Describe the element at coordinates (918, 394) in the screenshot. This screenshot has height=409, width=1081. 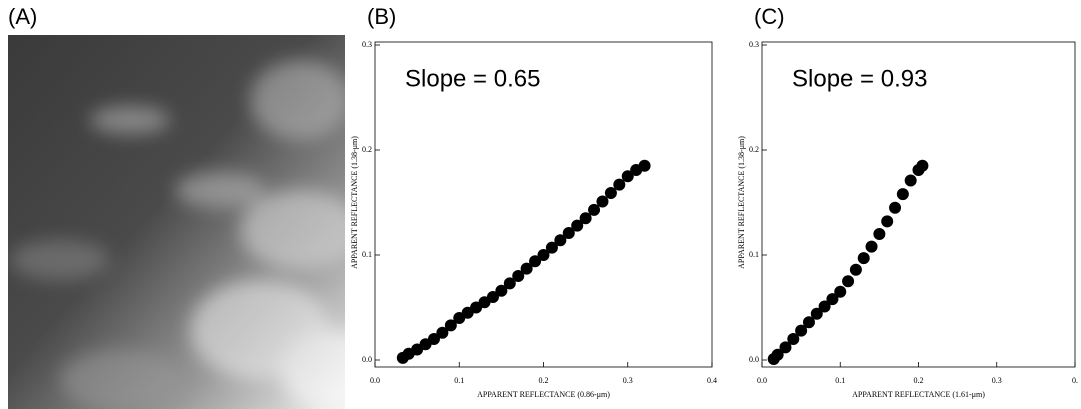
I see `x-axis-label: APPARENT REFLECTANCE (1.61-μm)` at that location.